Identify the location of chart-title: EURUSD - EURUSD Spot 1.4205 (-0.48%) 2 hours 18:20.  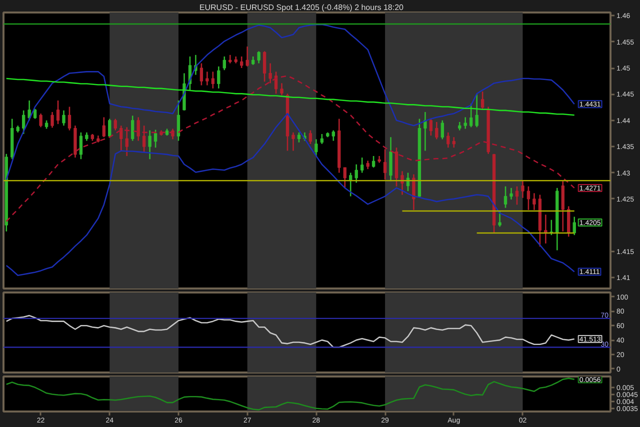
(301, 7).